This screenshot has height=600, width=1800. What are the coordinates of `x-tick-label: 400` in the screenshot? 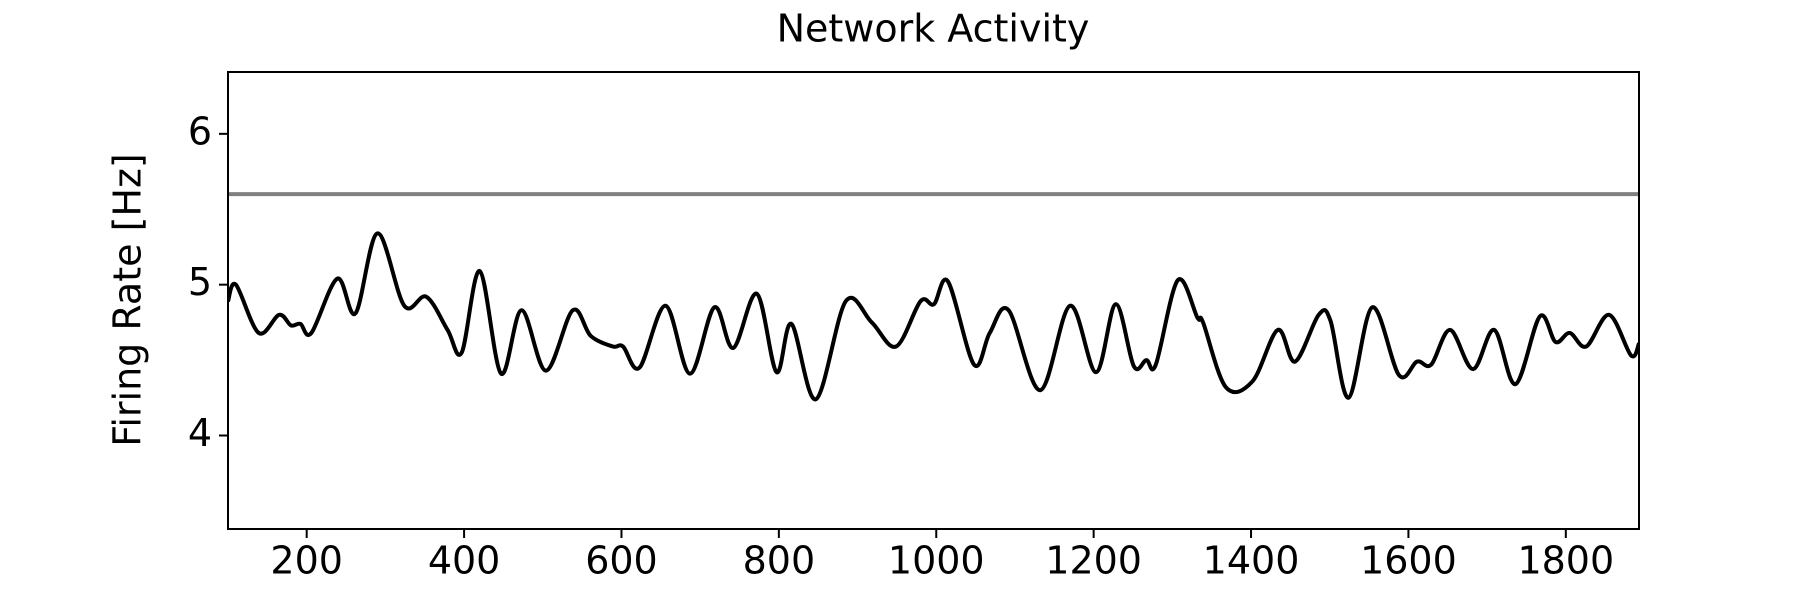 It's located at (464, 561).